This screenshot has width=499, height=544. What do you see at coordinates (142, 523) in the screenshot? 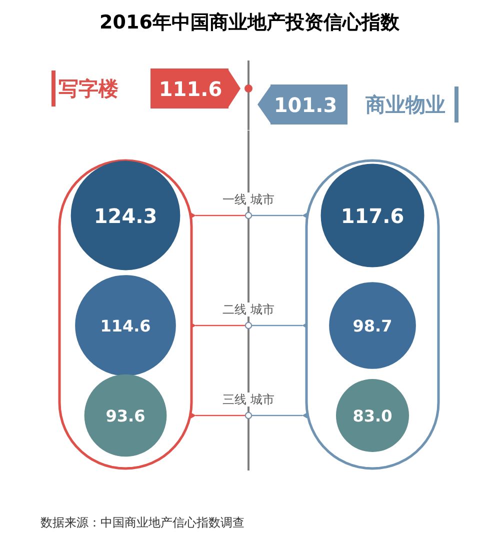
I see `source-note: 数据来源：中国商业地产信心指数调查` at bounding box center [142, 523].